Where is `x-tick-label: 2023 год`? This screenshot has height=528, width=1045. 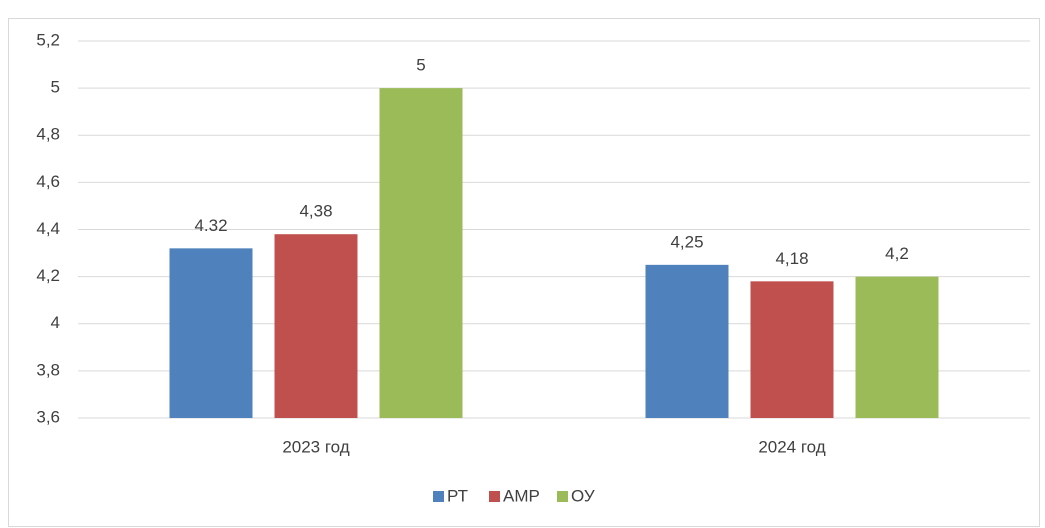
x-tick-label: 2023 год is located at coordinates (315, 446).